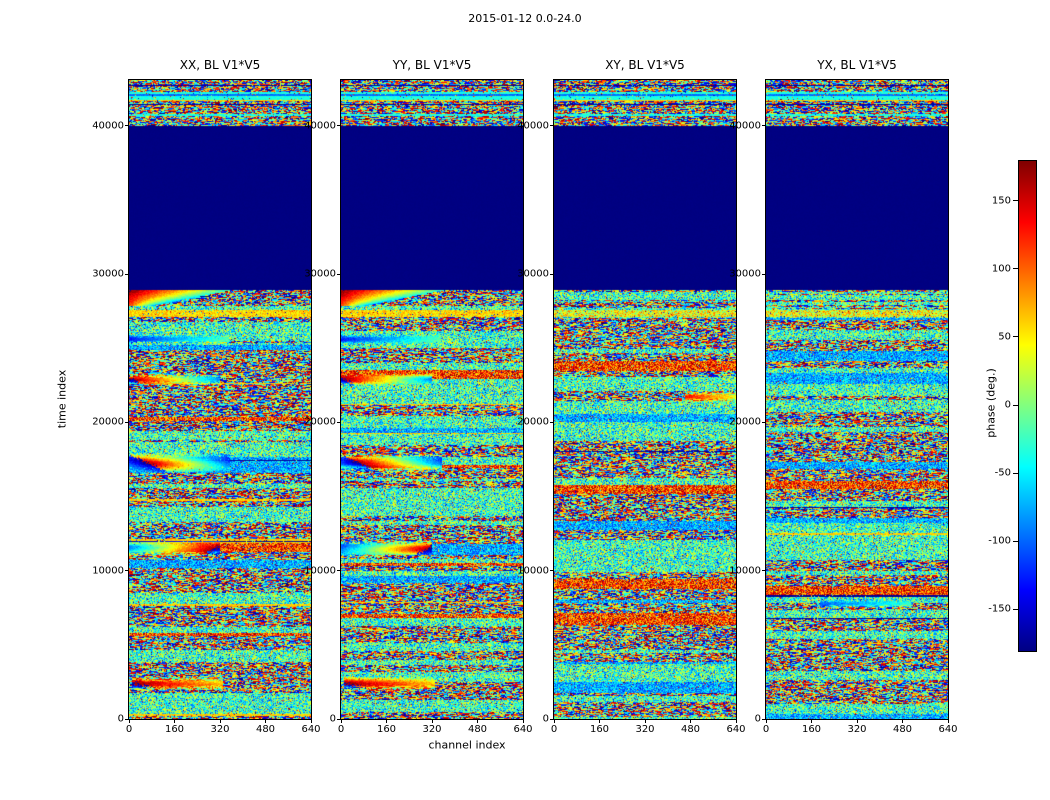 Image resolution: width=1050 pixels, height=800 pixels. What do you see at coordinates (1007, 405) in the screenshot?
I see `colorbar-tick-label: 0` at bounding box center [1007, 405].